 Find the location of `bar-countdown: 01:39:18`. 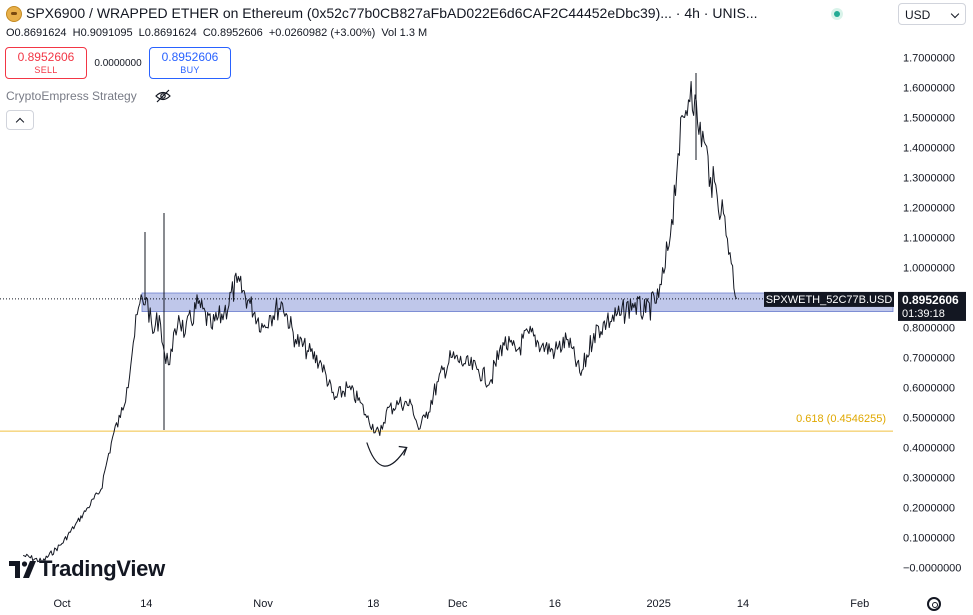

bar-countdown: 01:39:18 is located at coordinates (923, 314).